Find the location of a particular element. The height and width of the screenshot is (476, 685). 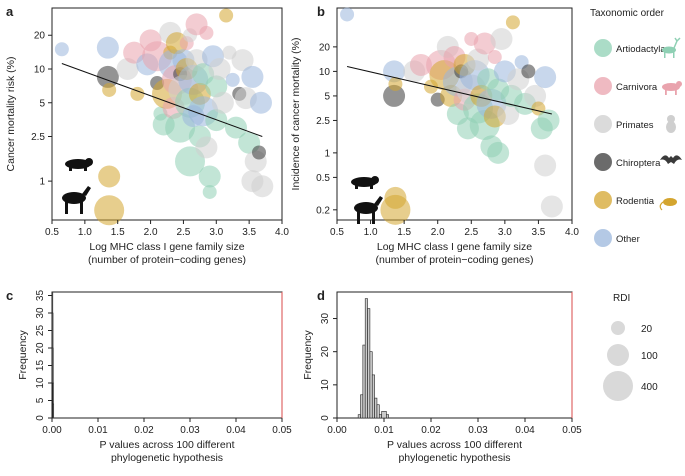

mouse-body is located at coordinates (670, 202).